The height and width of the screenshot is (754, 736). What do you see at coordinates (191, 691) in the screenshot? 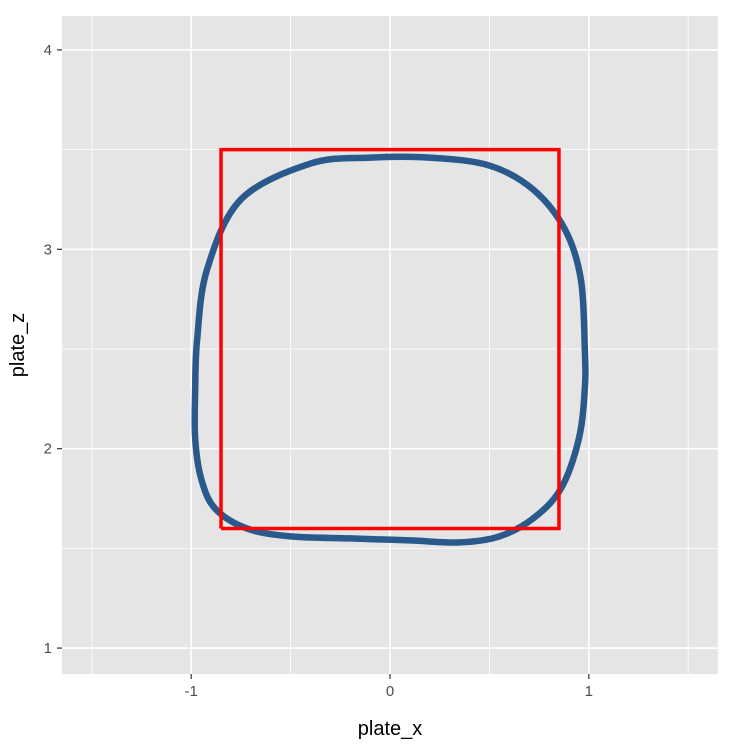
I see `x-tick-label: -1` at bounding box center [191, 691].